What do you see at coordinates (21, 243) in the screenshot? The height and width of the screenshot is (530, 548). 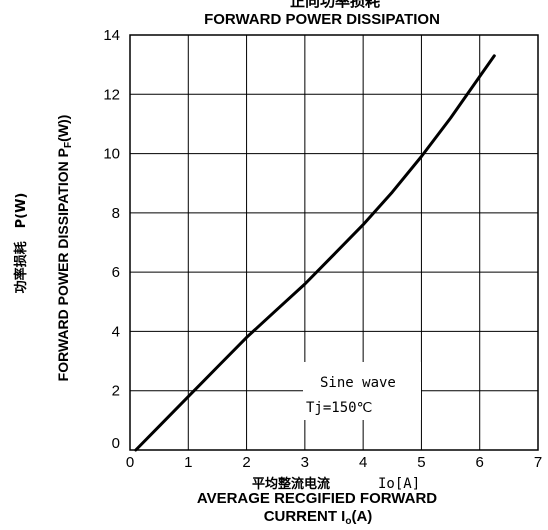 I see `y-axis-label-cn: 功率损耗 P(W)` at bounding box center [21, 243].